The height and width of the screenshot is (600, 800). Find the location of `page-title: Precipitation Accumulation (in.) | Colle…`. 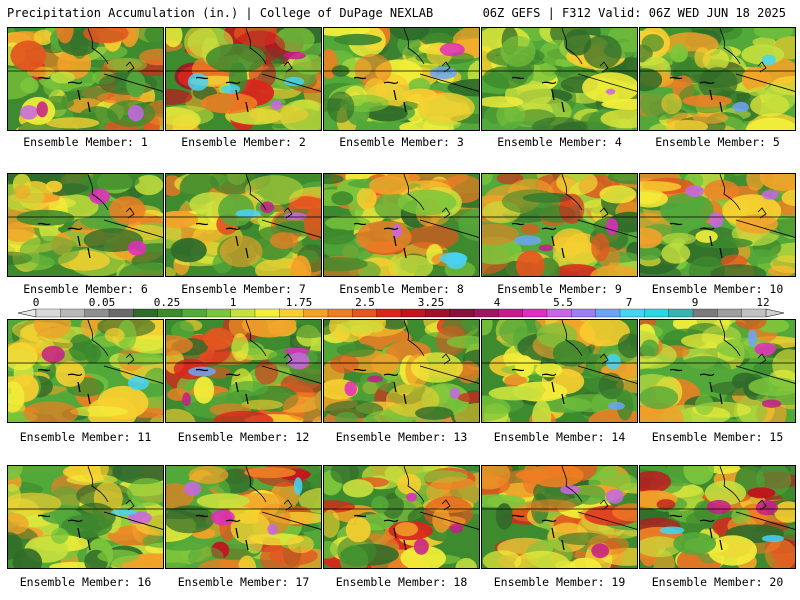

page-title: Precipitation Accumulation (in.) | Colle… is located at coordinates (220, 13).